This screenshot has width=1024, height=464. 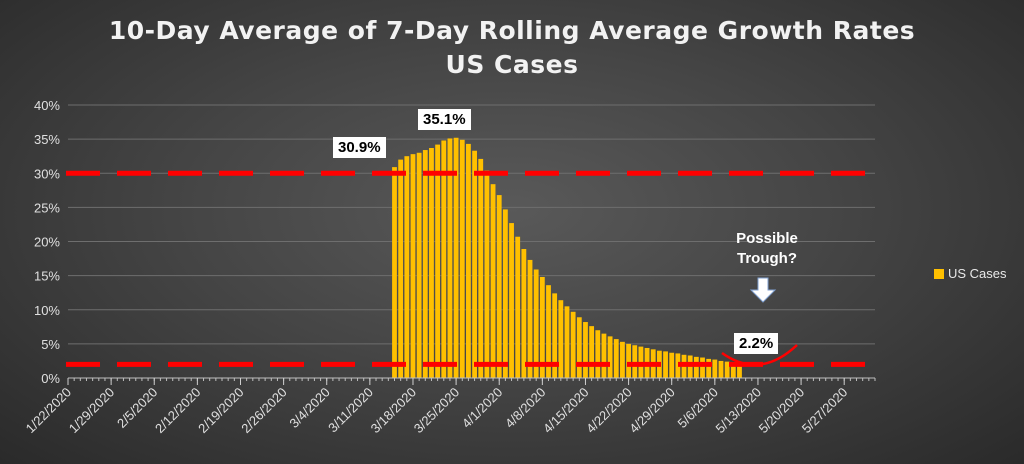 I want to click on x-axis, so click(x=471, y=379).